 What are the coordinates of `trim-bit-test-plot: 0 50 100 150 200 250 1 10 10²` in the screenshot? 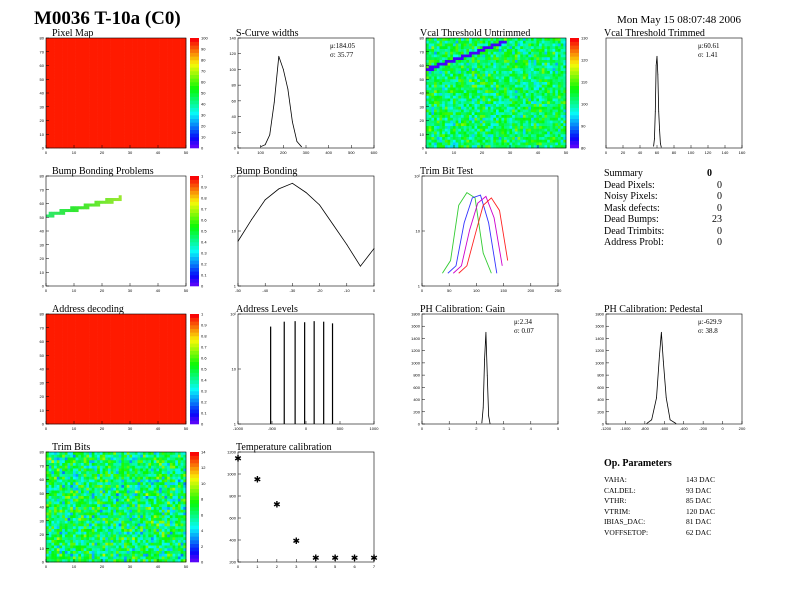 It's located at (488, 234).